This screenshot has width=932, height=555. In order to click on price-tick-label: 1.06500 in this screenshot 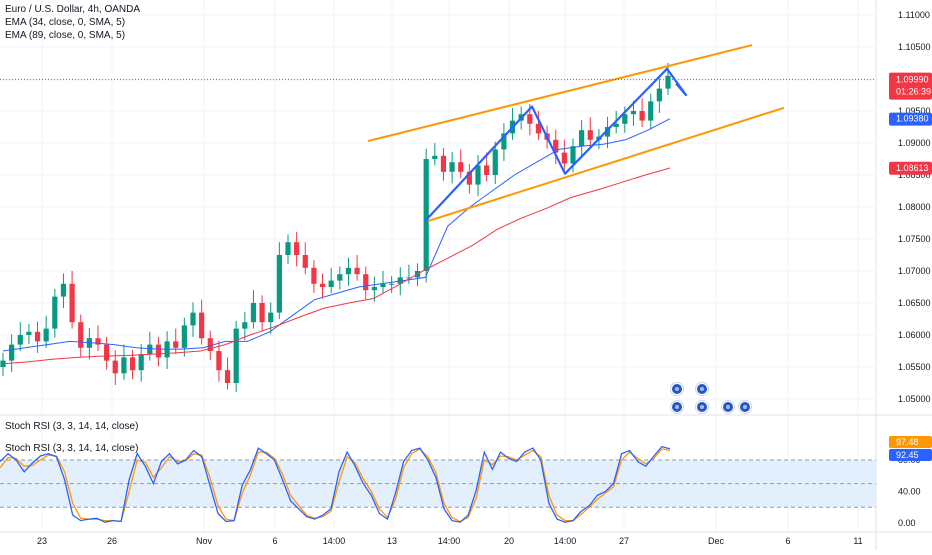, I will do `click(914, 303)`.